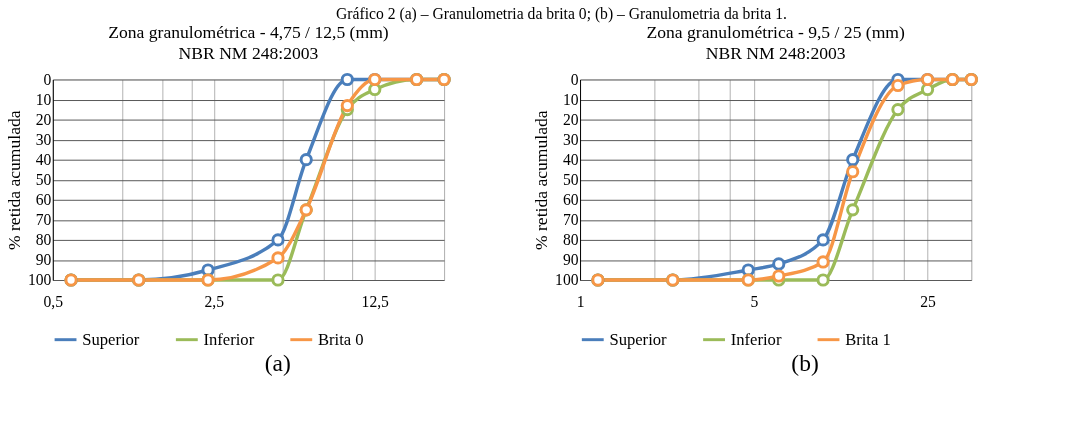 The image size is (1075, 442). I want to click on chart-title: Zona granulométrica - 4,75 / 12,5 (mm), so click(248, 32).